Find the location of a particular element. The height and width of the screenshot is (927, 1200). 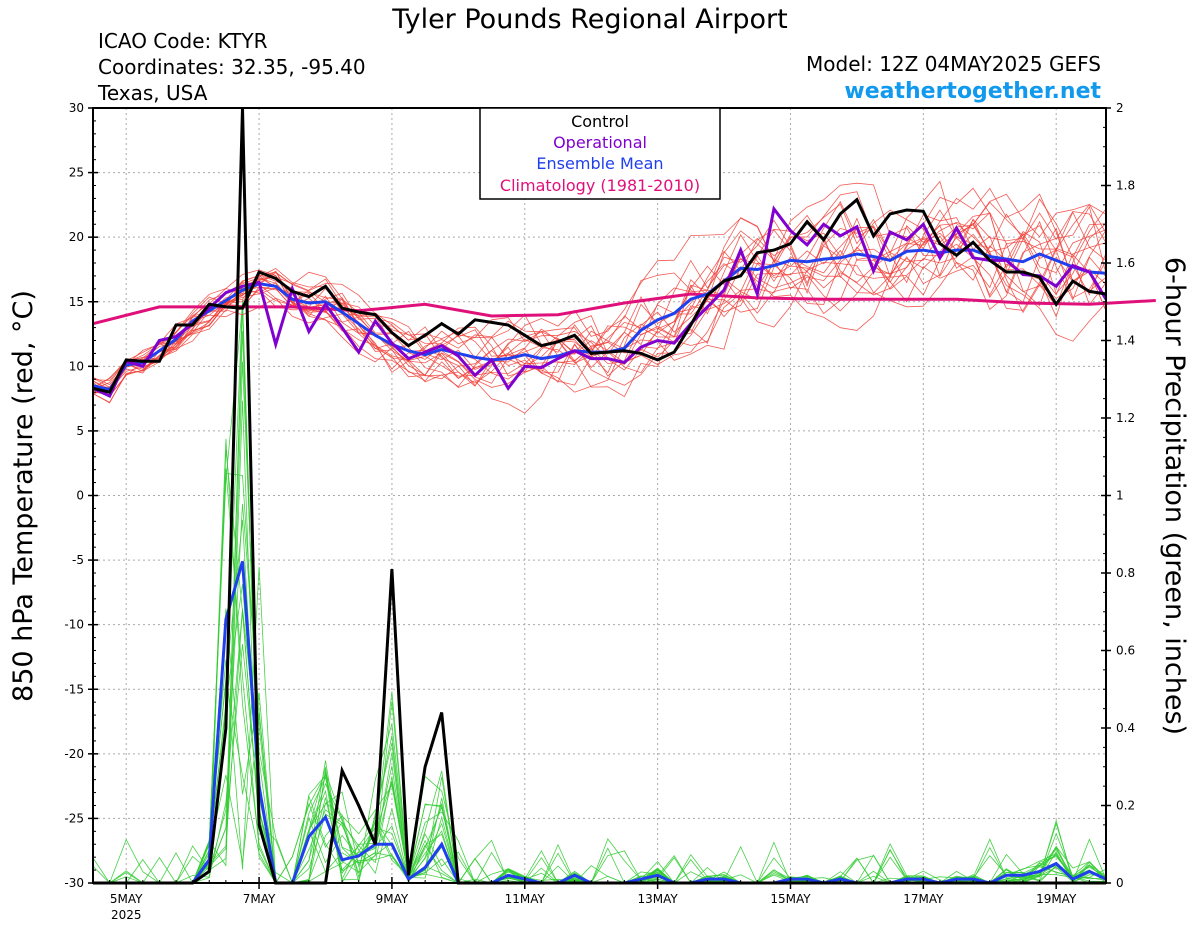

right-axis-tick-label: 0.8 is located at coordinates (1125, 573).